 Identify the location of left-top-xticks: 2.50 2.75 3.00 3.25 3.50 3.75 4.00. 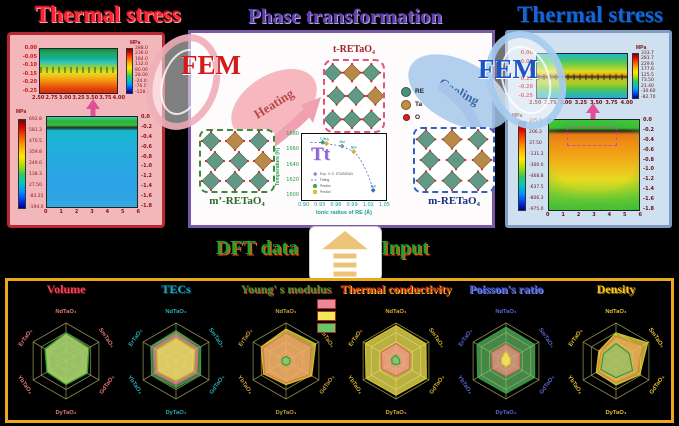
(78, 98).